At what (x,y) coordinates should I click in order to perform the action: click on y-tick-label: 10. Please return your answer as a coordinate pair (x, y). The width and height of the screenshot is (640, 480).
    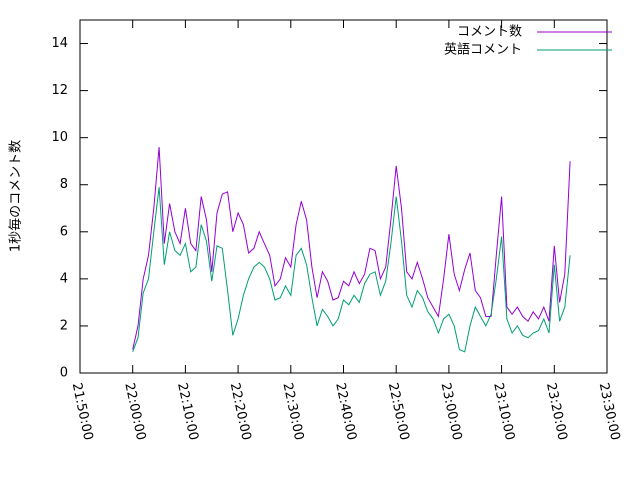
    Looking at the image, I should click on (59, 137).